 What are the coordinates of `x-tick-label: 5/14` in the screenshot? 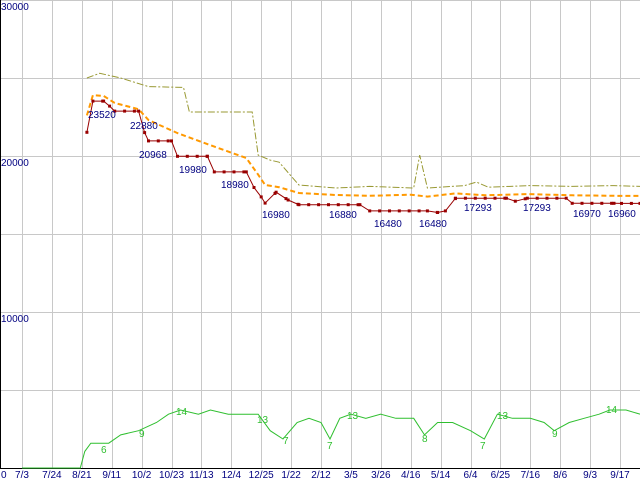 It's located at (441, 475).